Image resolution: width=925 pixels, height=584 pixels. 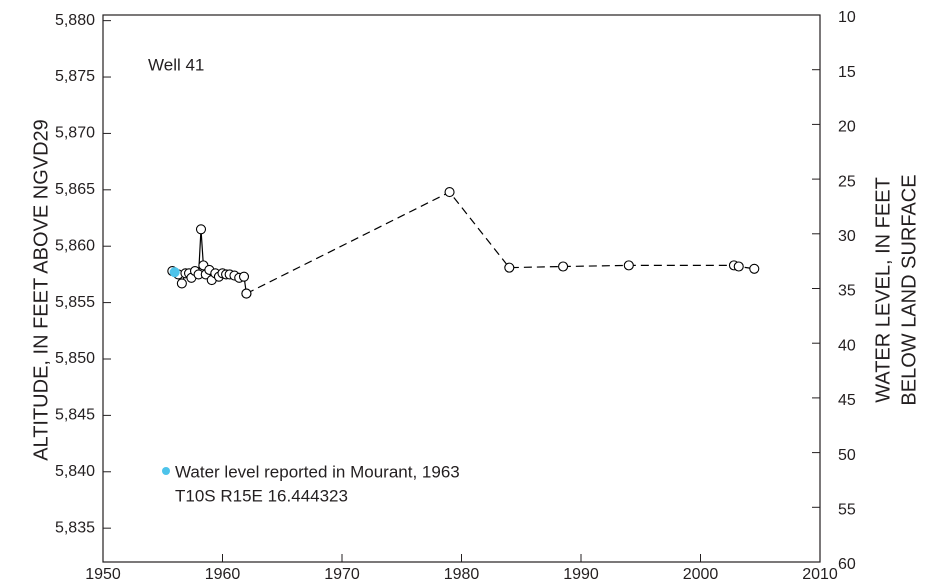 What do you see at coordinates (176, 64) in the screenshot?
I see `annotation: Well 41` at bounding box center [176, 64].